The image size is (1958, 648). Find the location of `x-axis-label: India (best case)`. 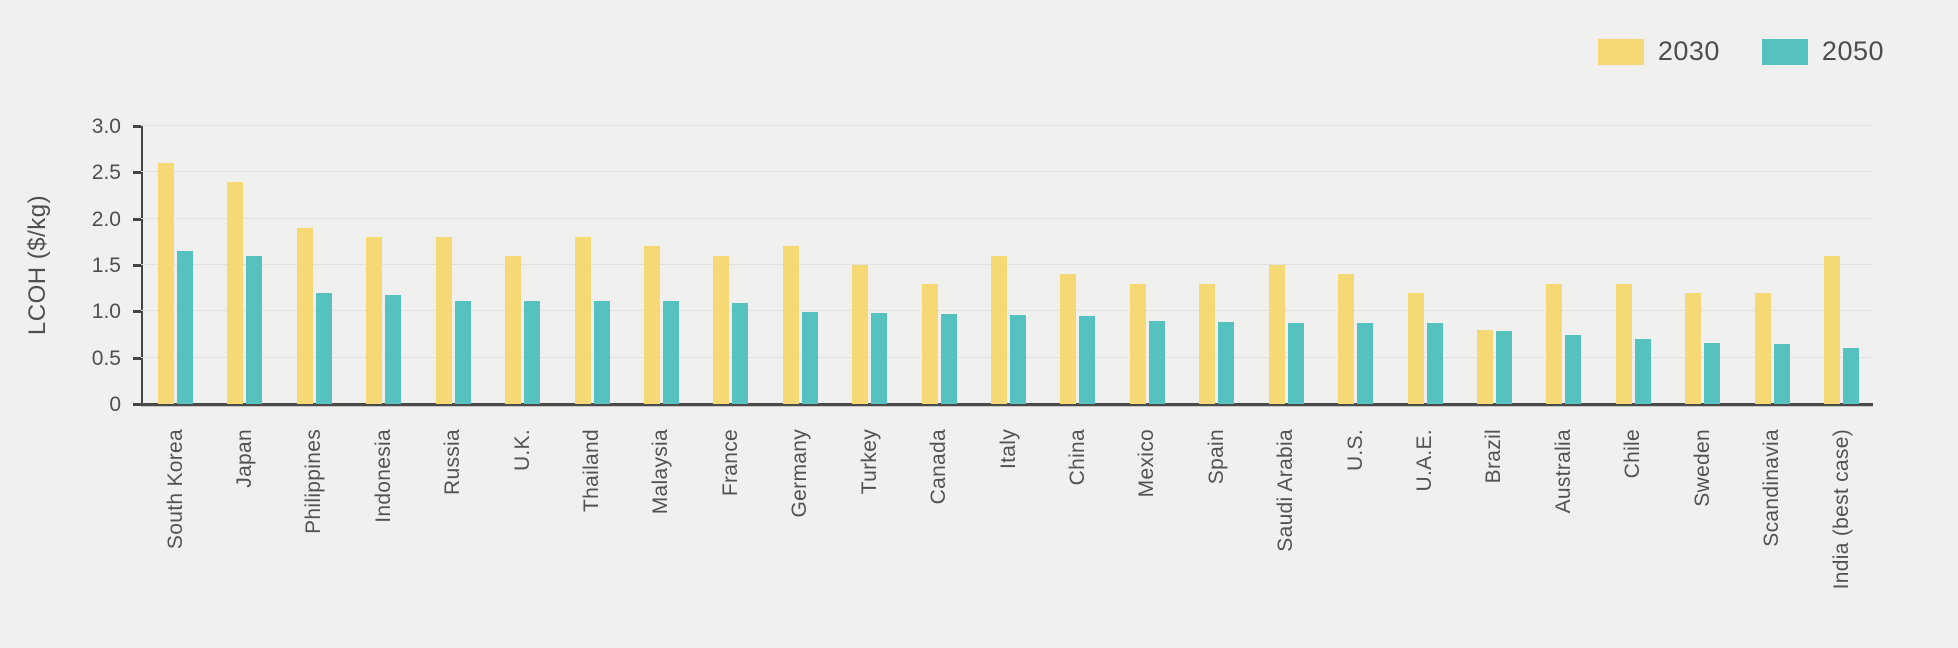

x-axis-label: India (best case) is located at coordinates (1841, 509).